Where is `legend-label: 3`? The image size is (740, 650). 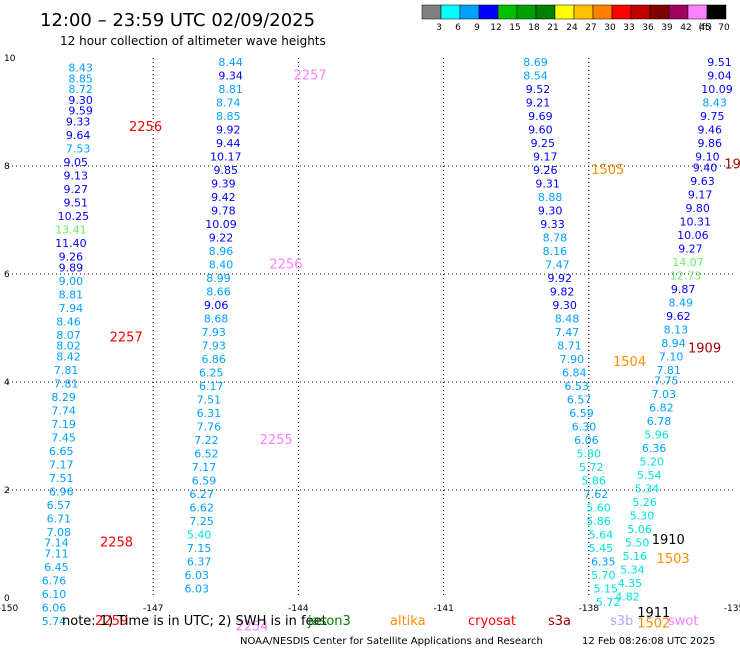
legend-label: 3 is located at coordinates (439, 28).